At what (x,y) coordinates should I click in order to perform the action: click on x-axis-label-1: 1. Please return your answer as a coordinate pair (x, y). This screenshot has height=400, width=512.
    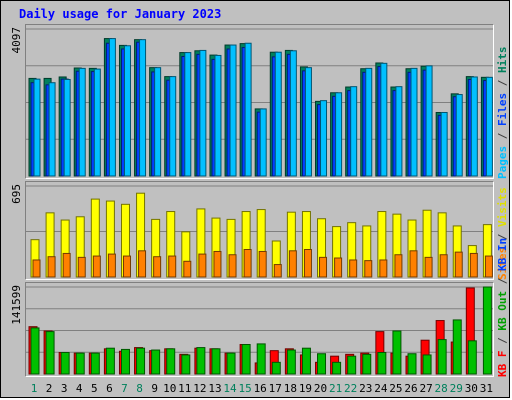
    Looking at the image, I should click on (34, 388).